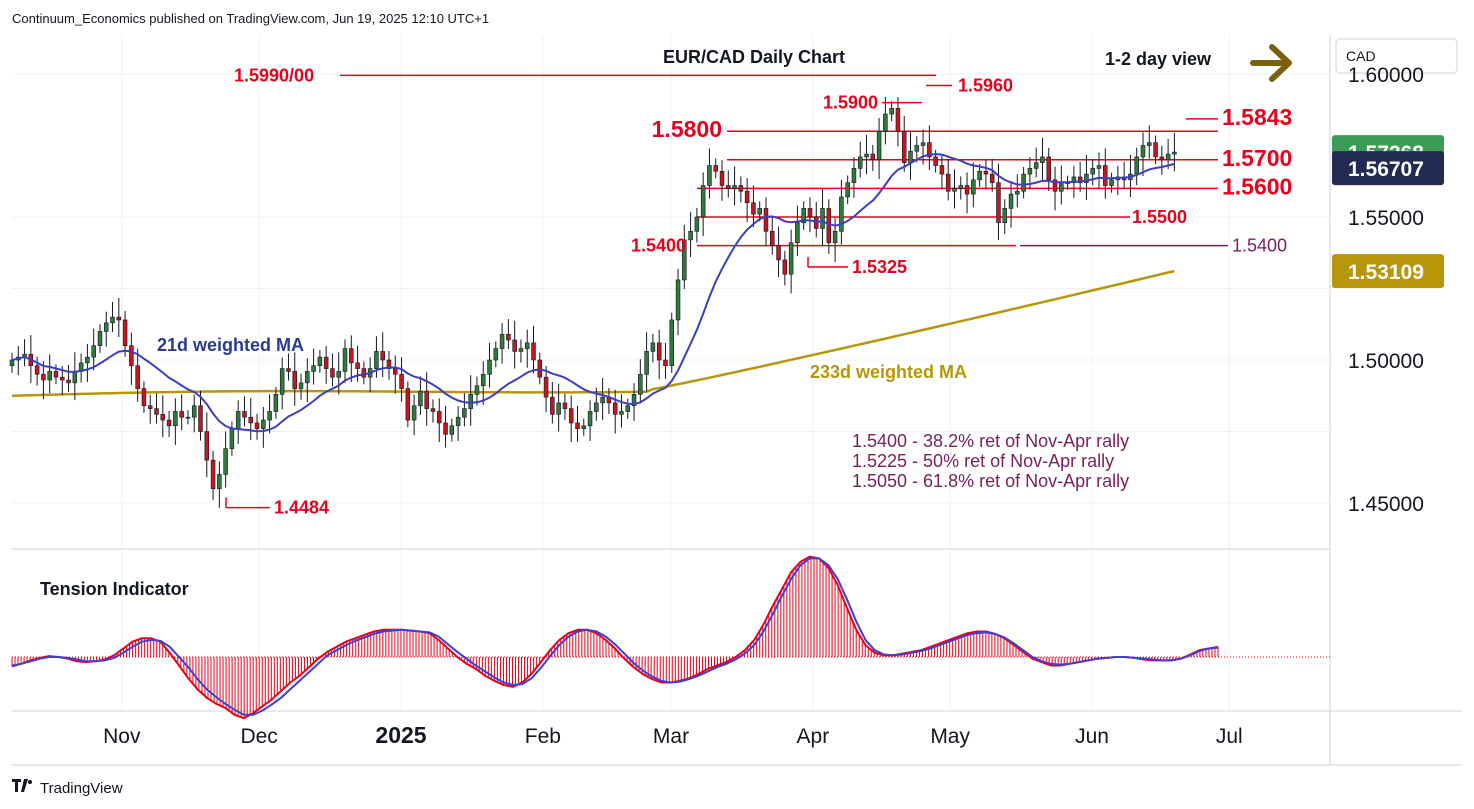 The image size is (1474, 809). I want to click on price-tick-label: 1.45000, so click(1386, 504).